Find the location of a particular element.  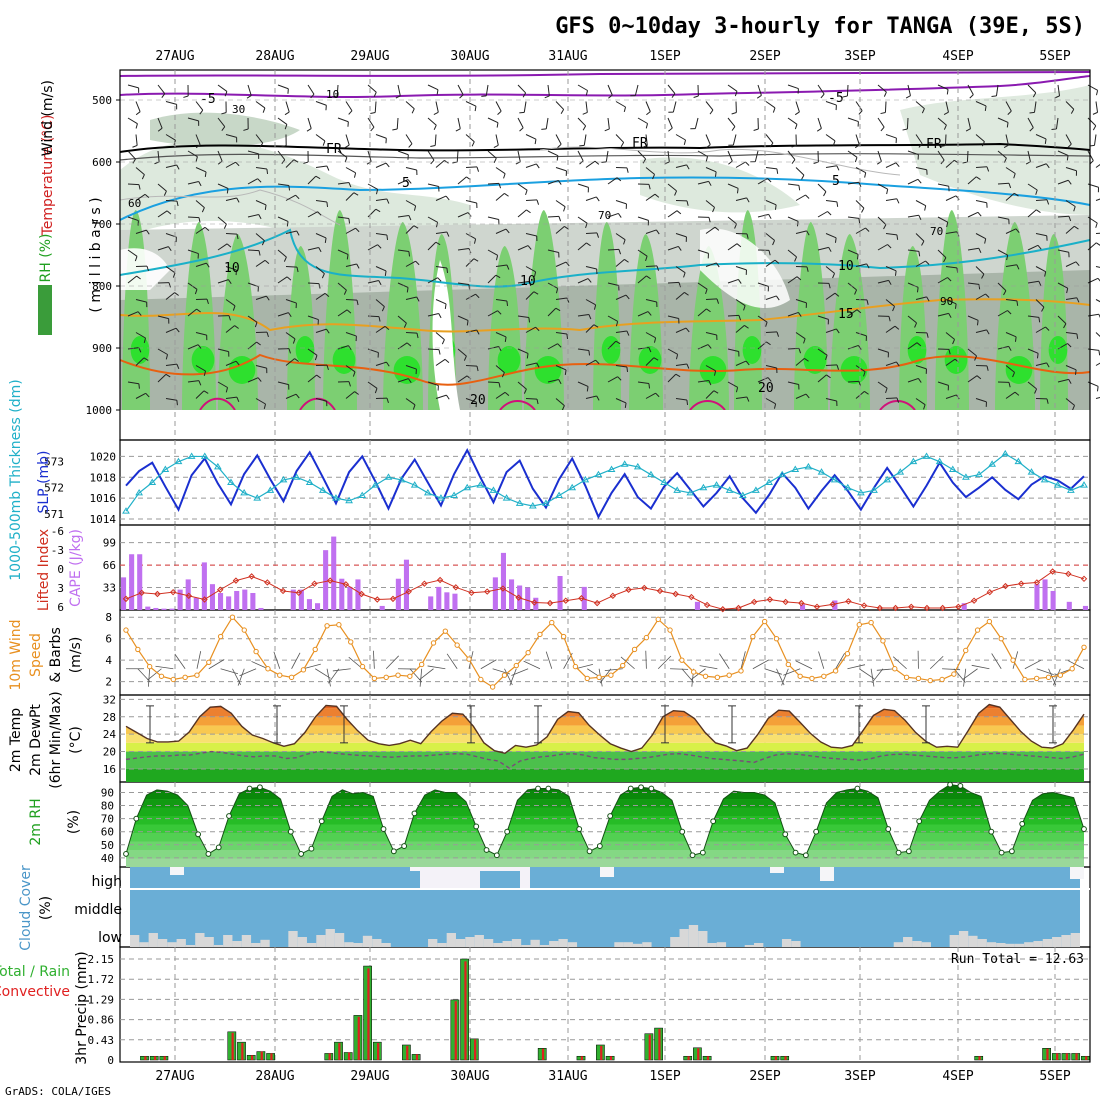

svg-text: Wind (m/s) is located at coordinates (48, 118).